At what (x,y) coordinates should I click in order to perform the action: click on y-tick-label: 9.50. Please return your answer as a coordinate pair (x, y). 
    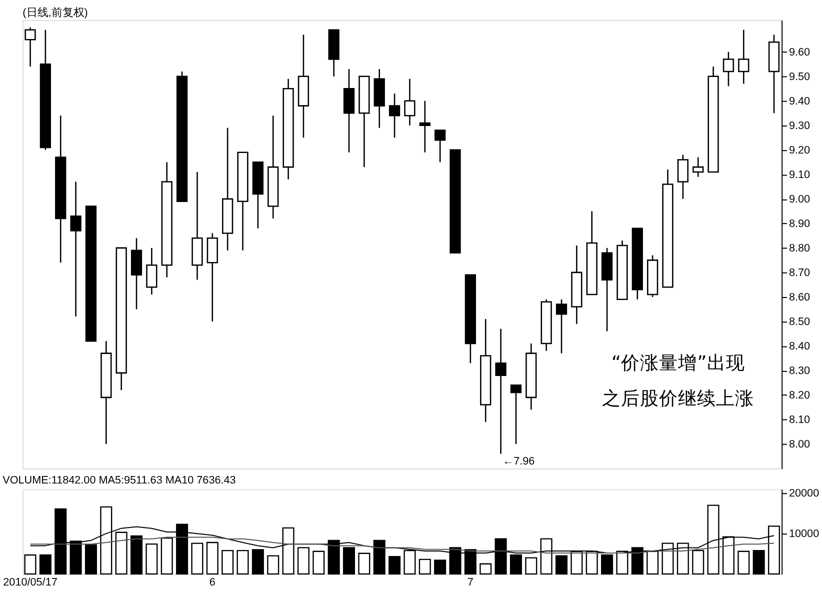
    Looking at the image, I should click on (799, 76).